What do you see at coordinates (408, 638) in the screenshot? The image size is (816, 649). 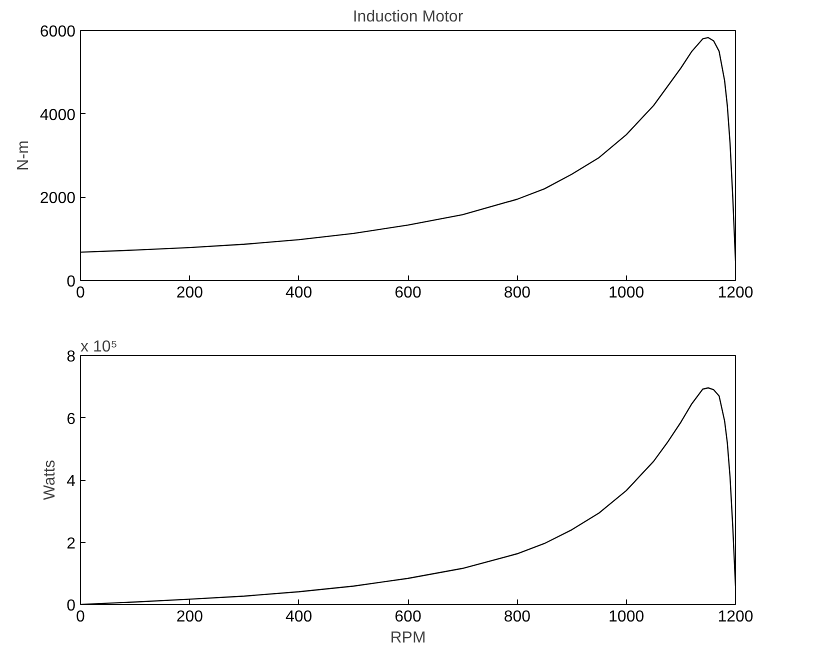 I see `x-axis-title: RPM` at bounding box center [408, 638].